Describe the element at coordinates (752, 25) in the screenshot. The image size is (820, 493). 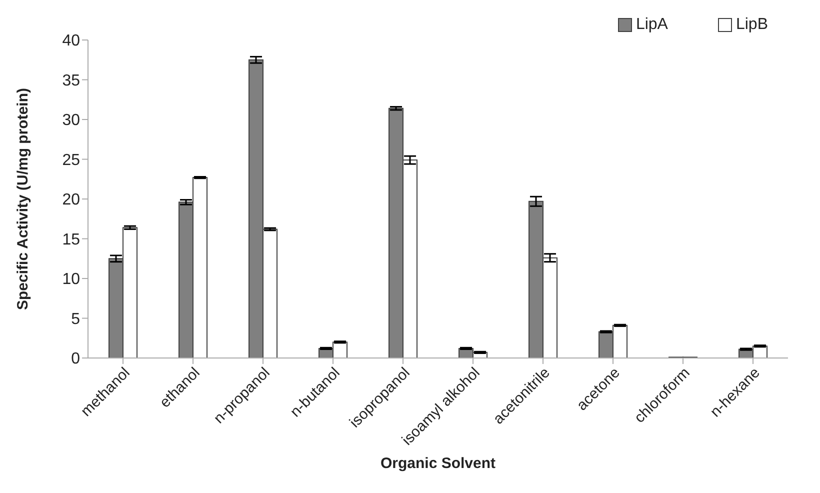
I see `legend-label: LipB` at that location.